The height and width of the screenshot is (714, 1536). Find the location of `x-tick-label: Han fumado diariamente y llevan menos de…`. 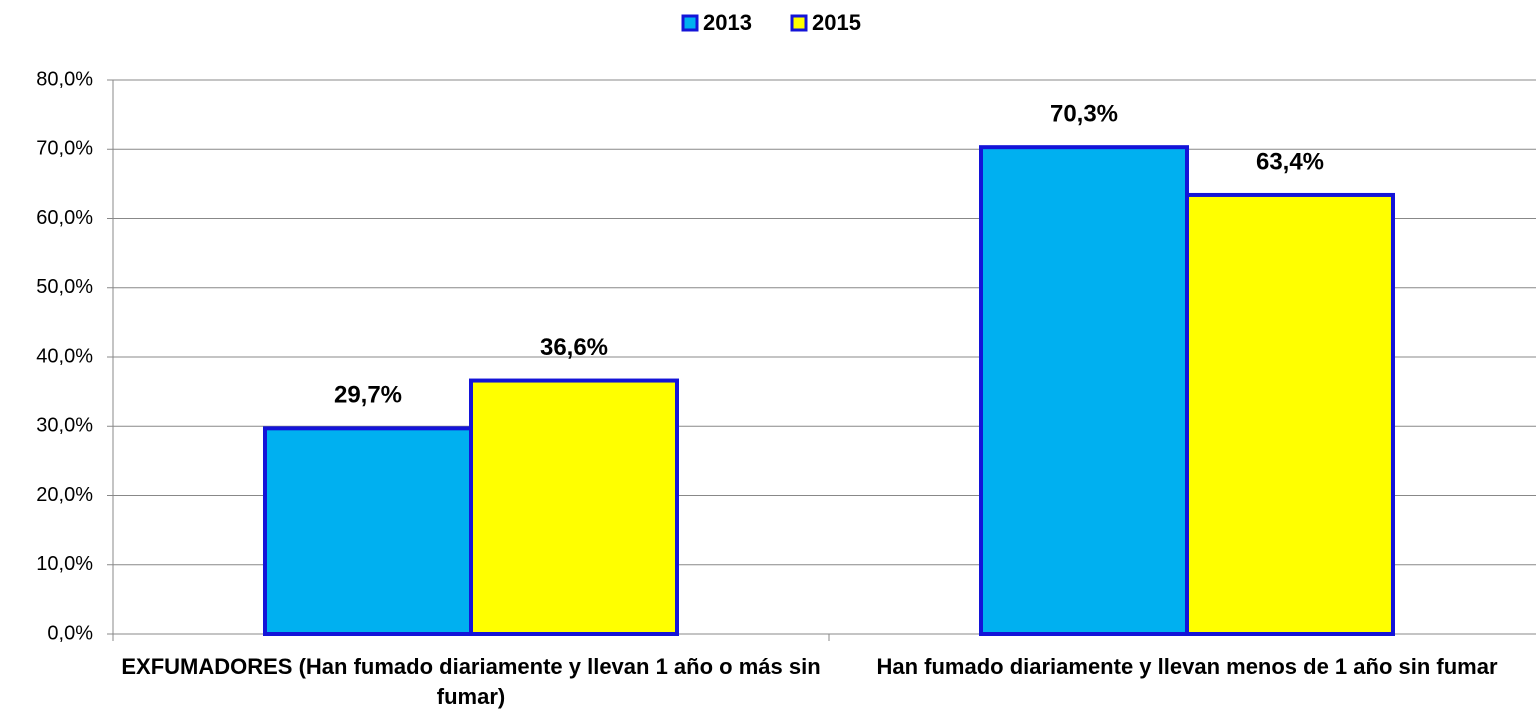

x-tick-label: Han fumado diariamente y llevan menos de… is located at coordinates (1187, 666).